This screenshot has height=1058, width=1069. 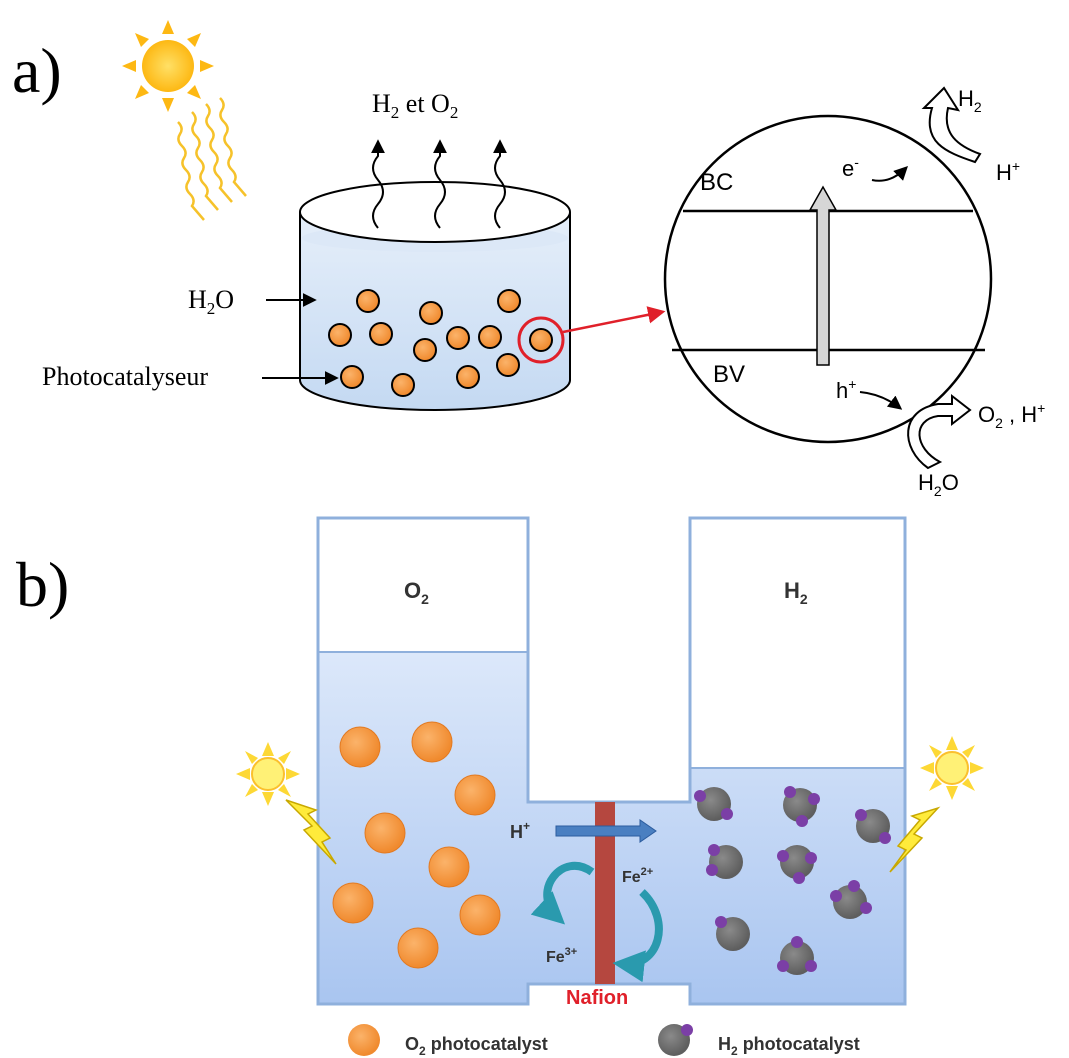 I want to click on oxidation-curved-arrow, so click(x=939, y=431).